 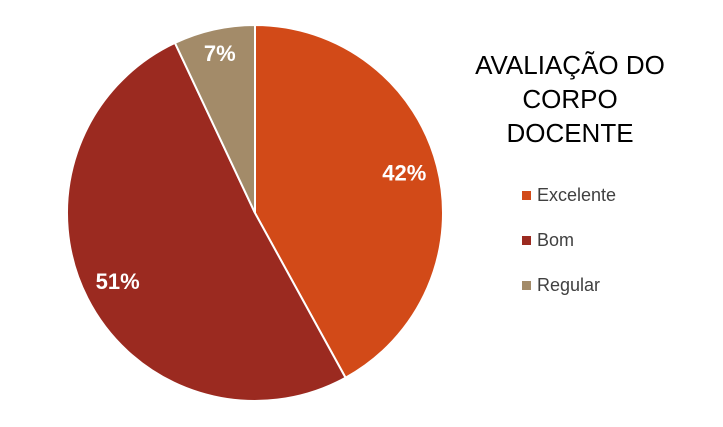 What do you see at coordinates (570, 116) in the screenshot?
I see `chart-title-line-2: CORPO DOCENTE` at bounding box center [570, 116].